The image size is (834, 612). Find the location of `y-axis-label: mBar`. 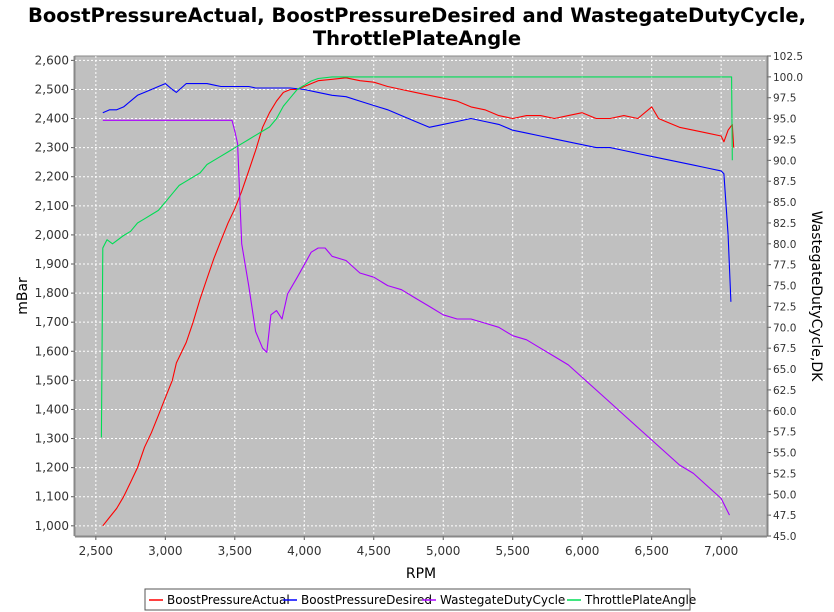

y-axis-label: mBar is located at coordinates (23, 296).